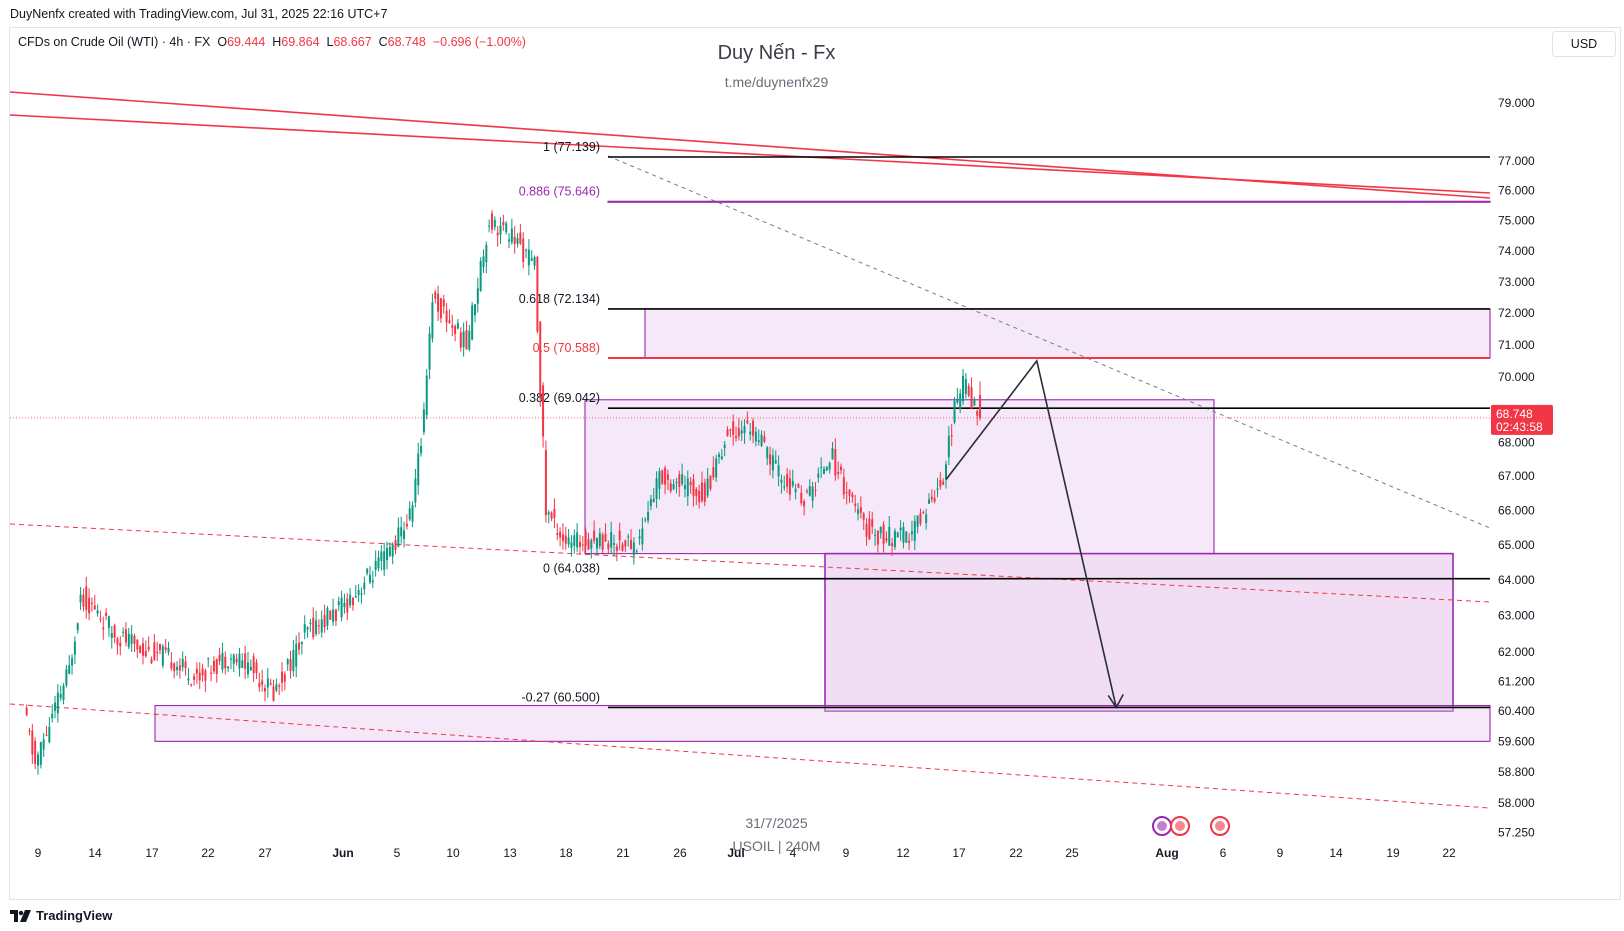 This screenshot has height=931, width=1624. Describe the element at coordinates (277, 42) in the screenshot. I see `high-label: H` at that location.